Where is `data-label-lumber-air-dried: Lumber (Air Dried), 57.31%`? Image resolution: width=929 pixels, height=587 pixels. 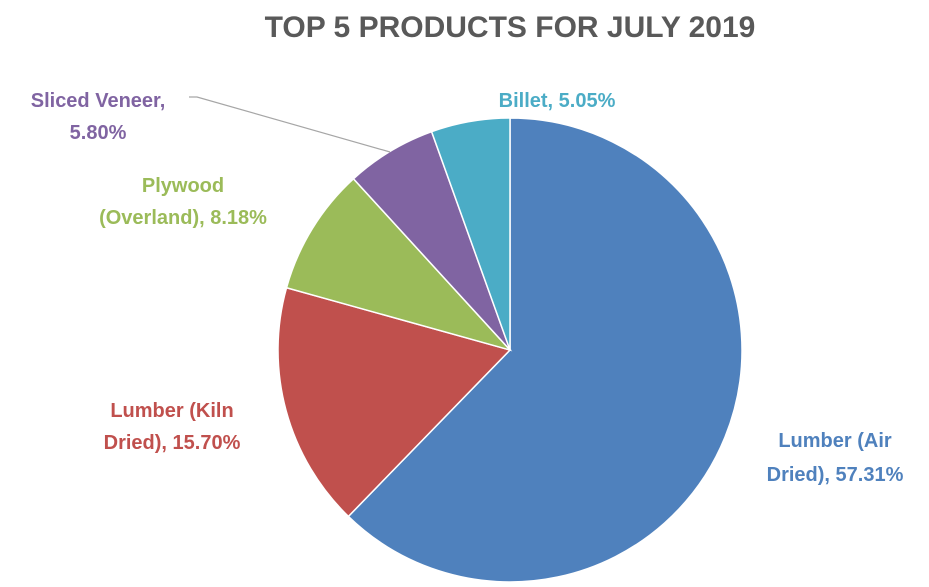 data-label-lumber-air-dried: Lumber (Air Dried), 57.31% is located at coordinates (835, 458).